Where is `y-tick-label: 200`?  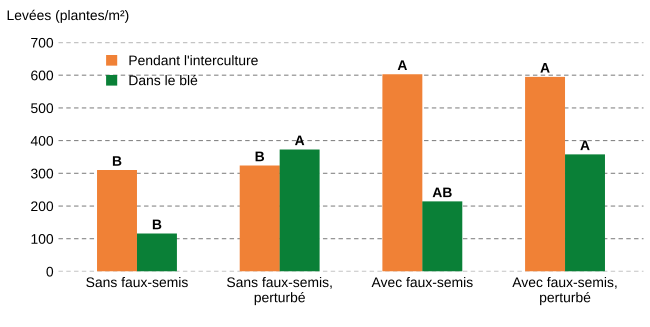
y-tick-label: 200 is located at coordinates (42, 206).